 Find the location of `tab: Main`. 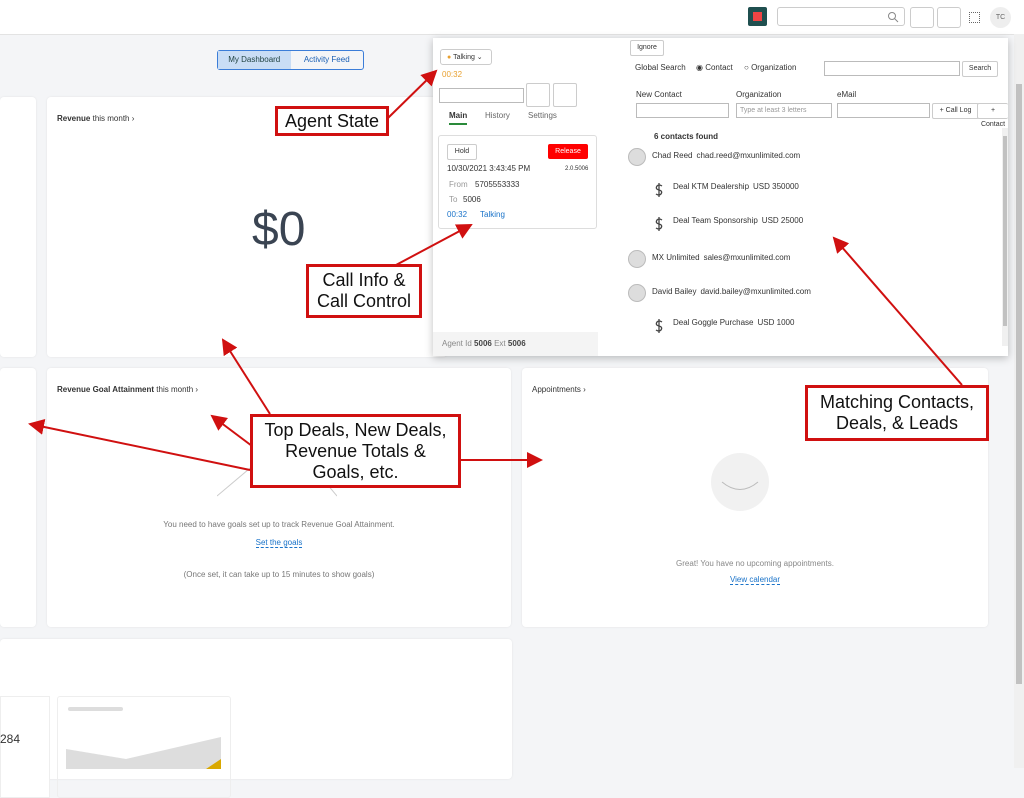

tab: Main is located at coordinates (458, 118).